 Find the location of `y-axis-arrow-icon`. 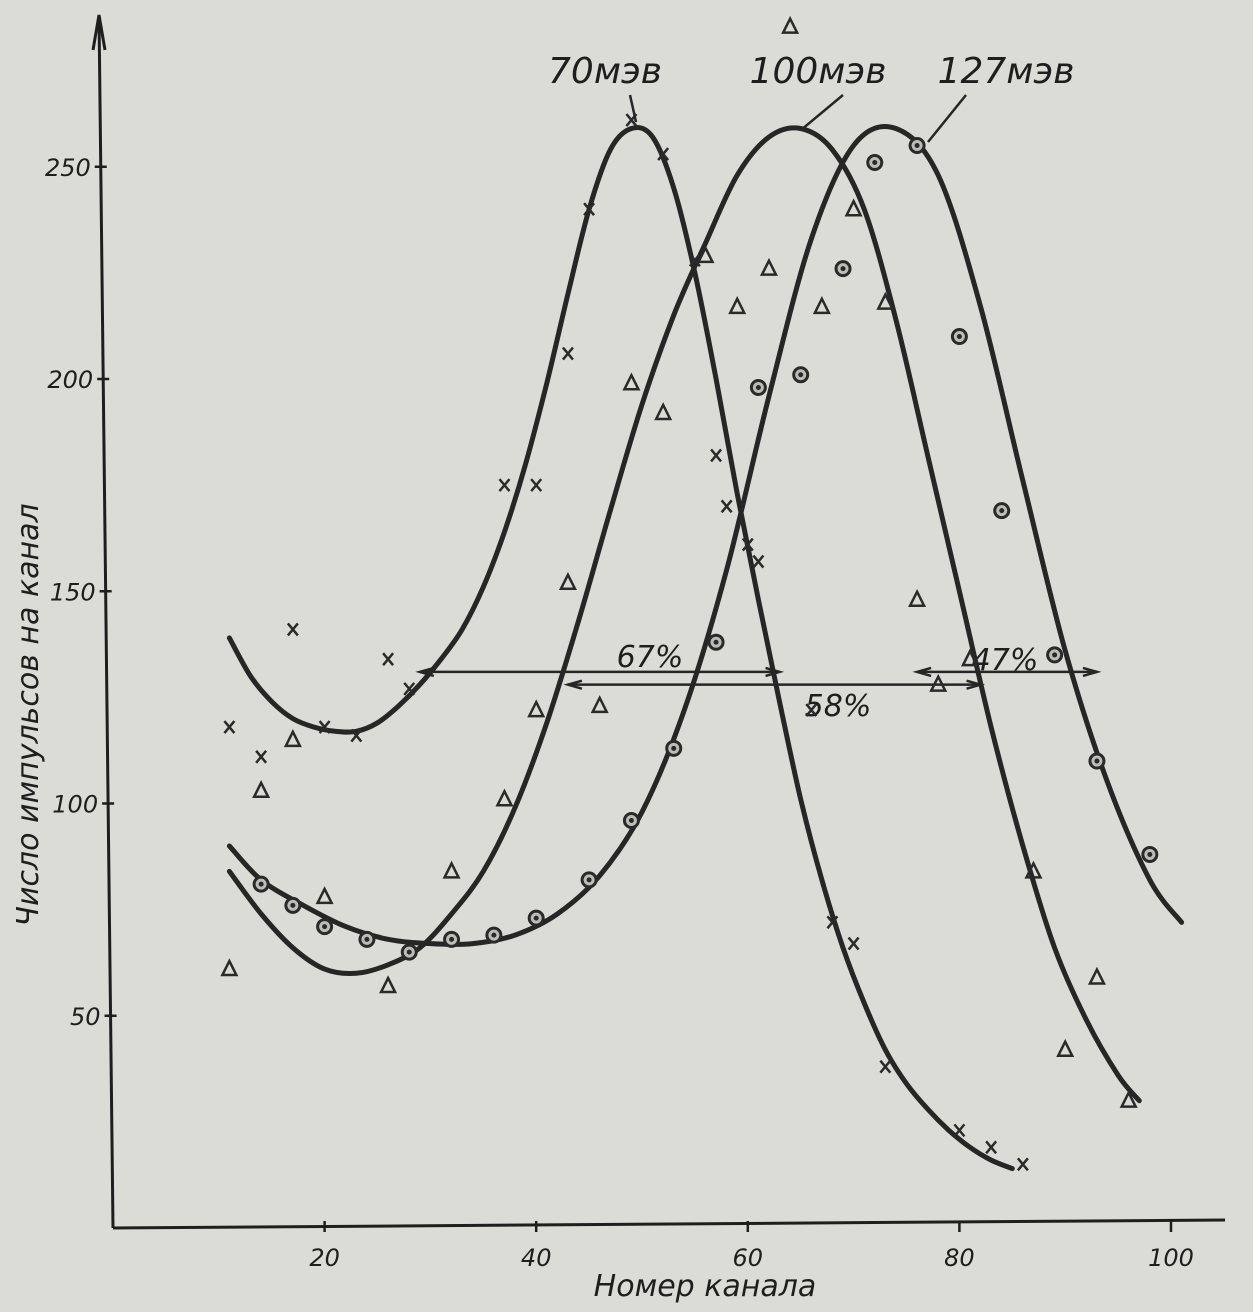

y-axis-arrow-icon is located at coordinates (99, 32).